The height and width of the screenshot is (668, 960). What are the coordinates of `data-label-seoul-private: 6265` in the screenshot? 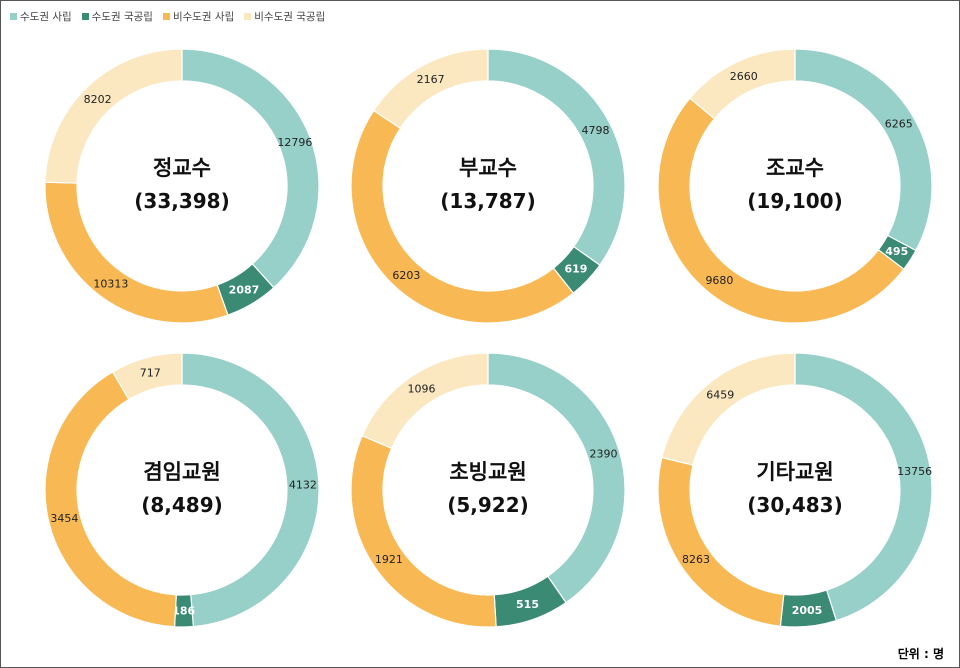 It's located at (899, 123).